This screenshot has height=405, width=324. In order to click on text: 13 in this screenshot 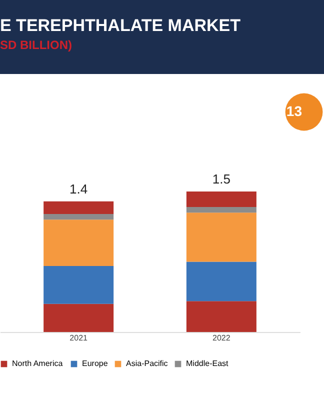, I will do `click(294, 111)`.